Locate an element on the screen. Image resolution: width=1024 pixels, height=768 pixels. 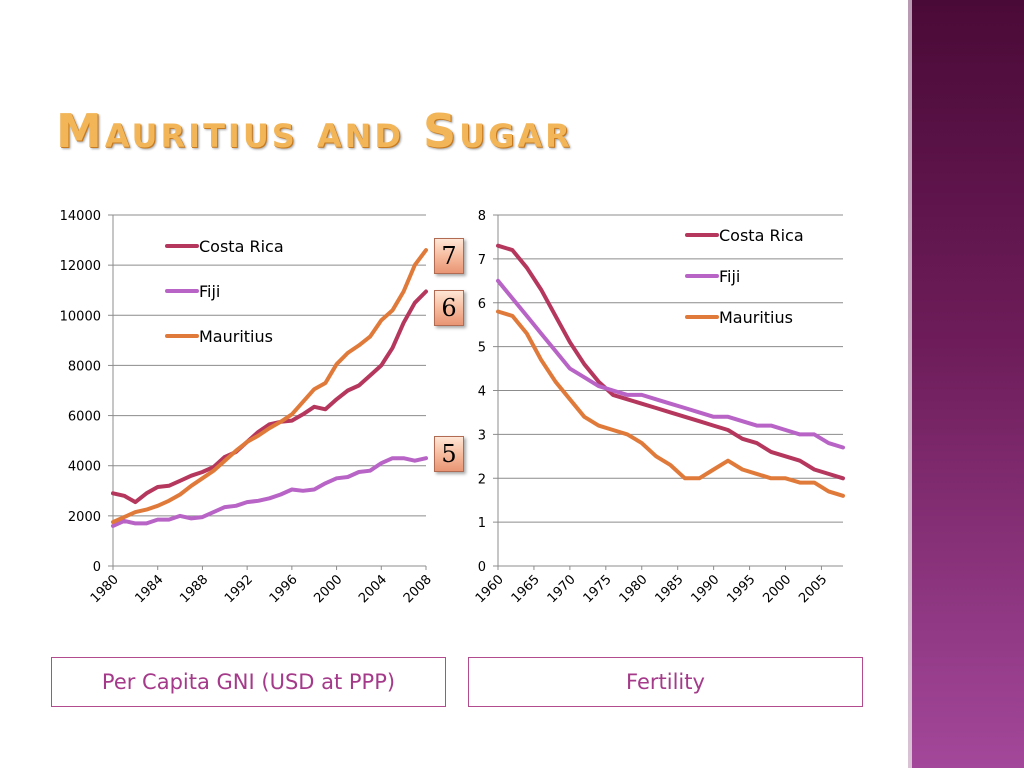
marker-7: 7 is located at coordinates (449, 256).